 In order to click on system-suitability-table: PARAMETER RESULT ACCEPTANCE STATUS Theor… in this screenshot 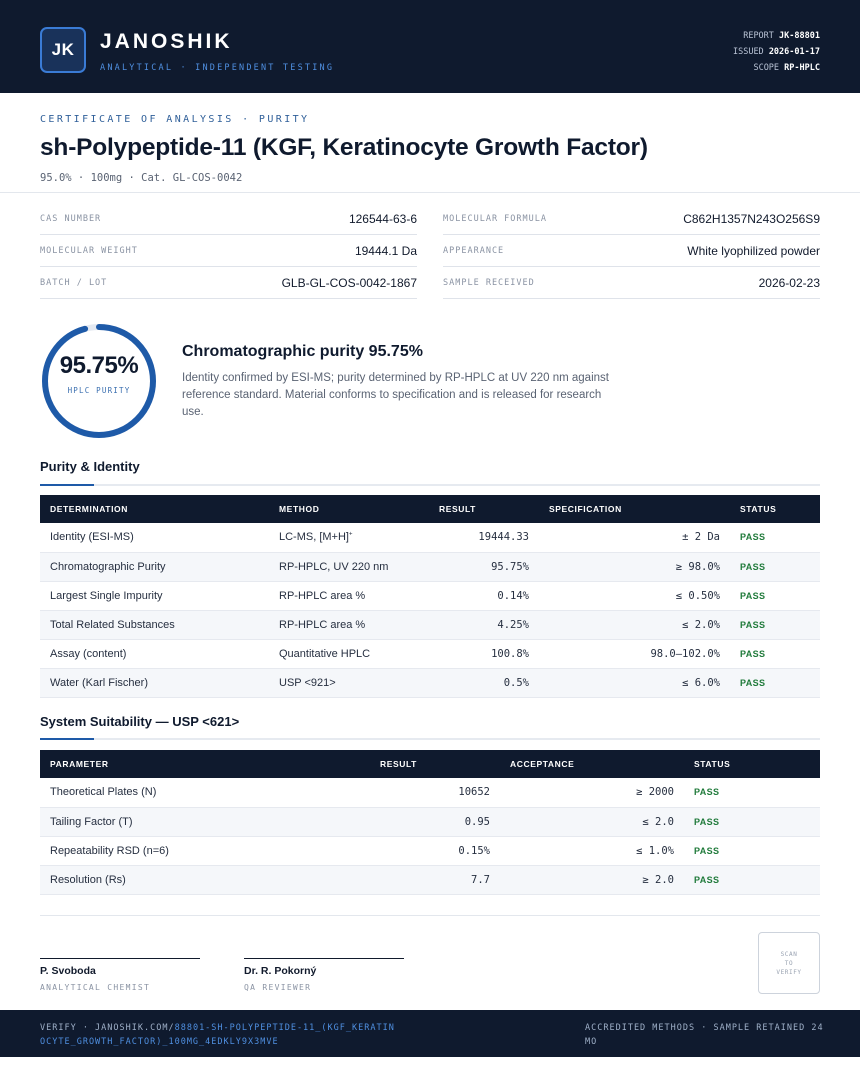, I will do `click(430, 822)`.